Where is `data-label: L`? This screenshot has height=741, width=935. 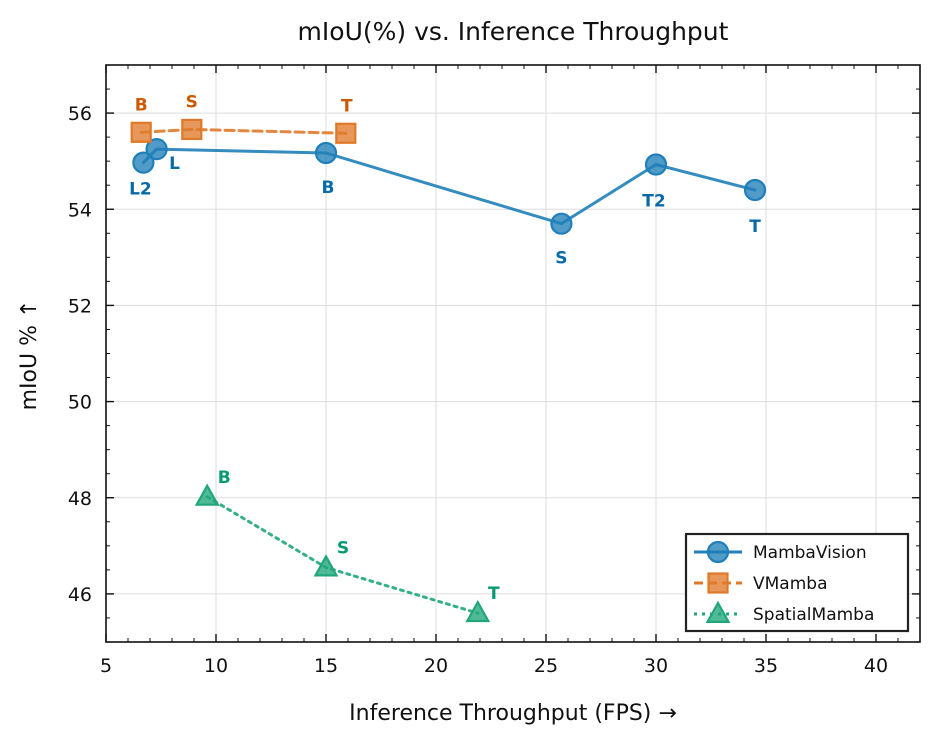 data-label: L is located at coordinates (174, 164).